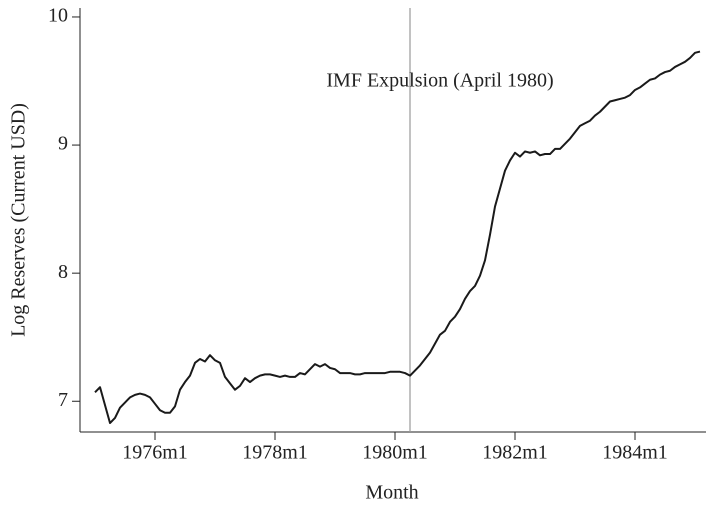 This screenshot has height=508, width=706. I want to click on x-tick-label: 1978m1, so click(275, 453).